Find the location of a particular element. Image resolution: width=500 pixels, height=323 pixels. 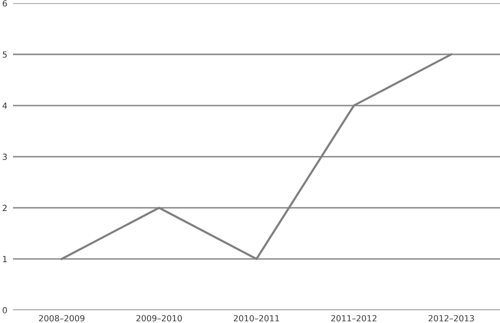

x-tick-label: 2010–2011 is located at coordinates (257, 318).